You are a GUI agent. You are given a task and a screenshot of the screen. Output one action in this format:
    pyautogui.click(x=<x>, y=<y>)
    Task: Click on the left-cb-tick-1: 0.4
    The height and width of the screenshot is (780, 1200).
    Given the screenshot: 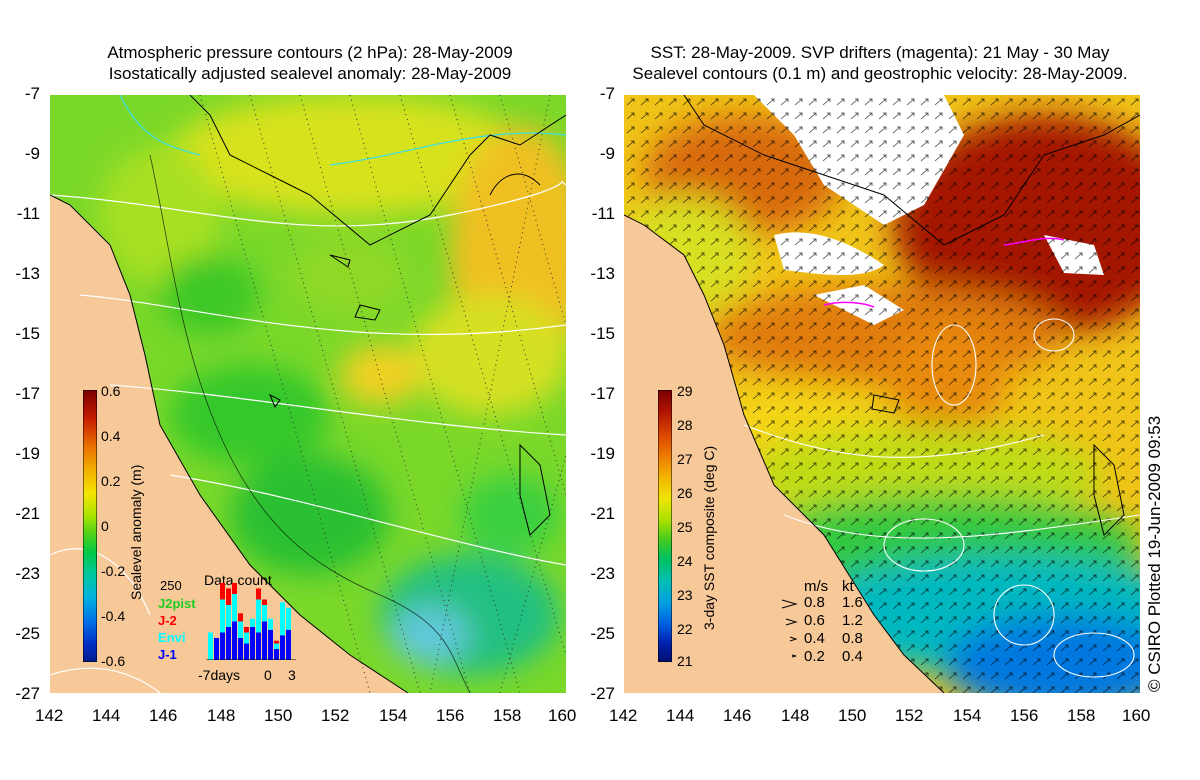 What is the action you would take?
    pyautogui.click(x=111, y=436)
    